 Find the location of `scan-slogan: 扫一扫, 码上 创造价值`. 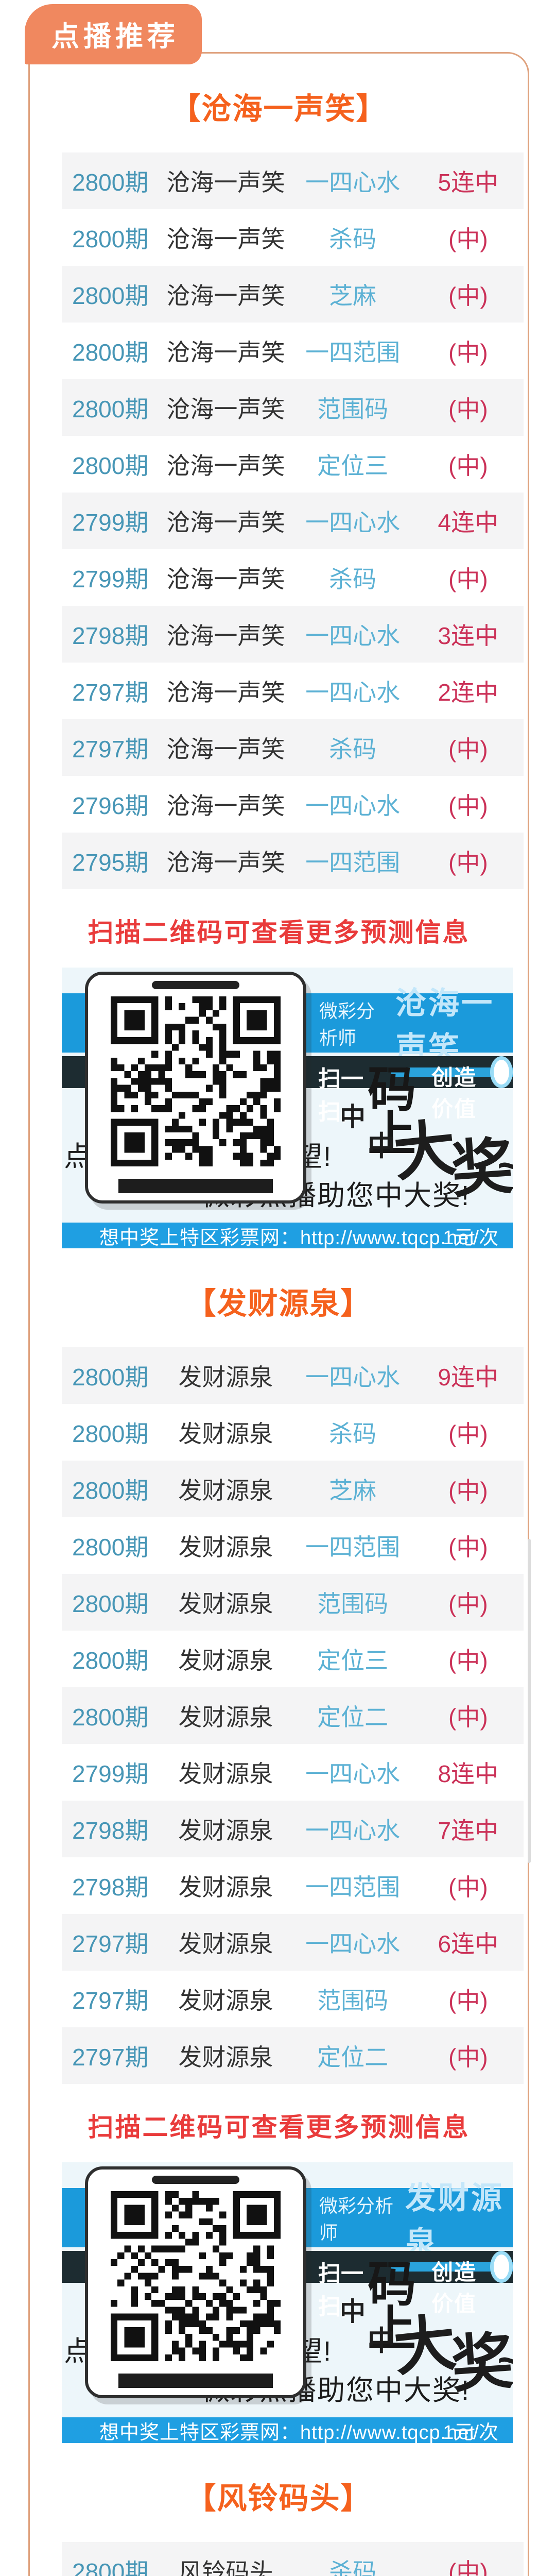

scan-slogan: 扫一扫, 码上 创造价值 is located at coordinates (415, 2302).